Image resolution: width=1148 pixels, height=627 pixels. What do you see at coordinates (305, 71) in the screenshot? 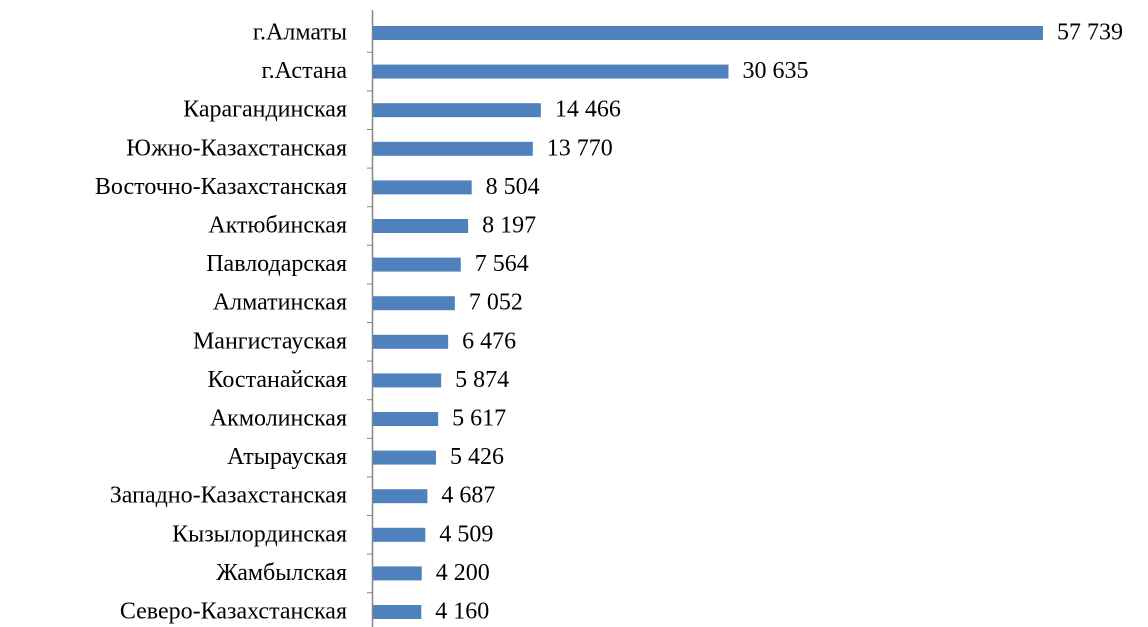
I see `category-label: г.Астана` at bounding box center [305, 71].